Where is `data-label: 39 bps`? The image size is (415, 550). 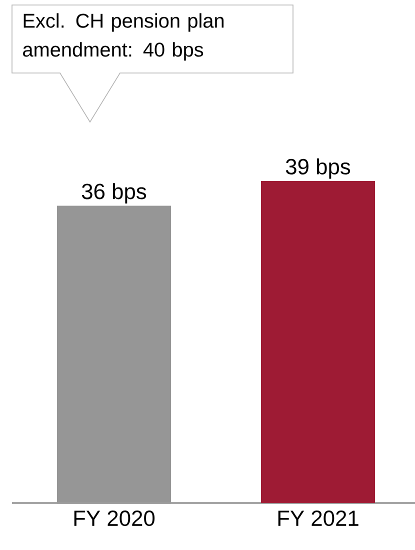 data-label: 39 bps is located at coordinates (318, 168).